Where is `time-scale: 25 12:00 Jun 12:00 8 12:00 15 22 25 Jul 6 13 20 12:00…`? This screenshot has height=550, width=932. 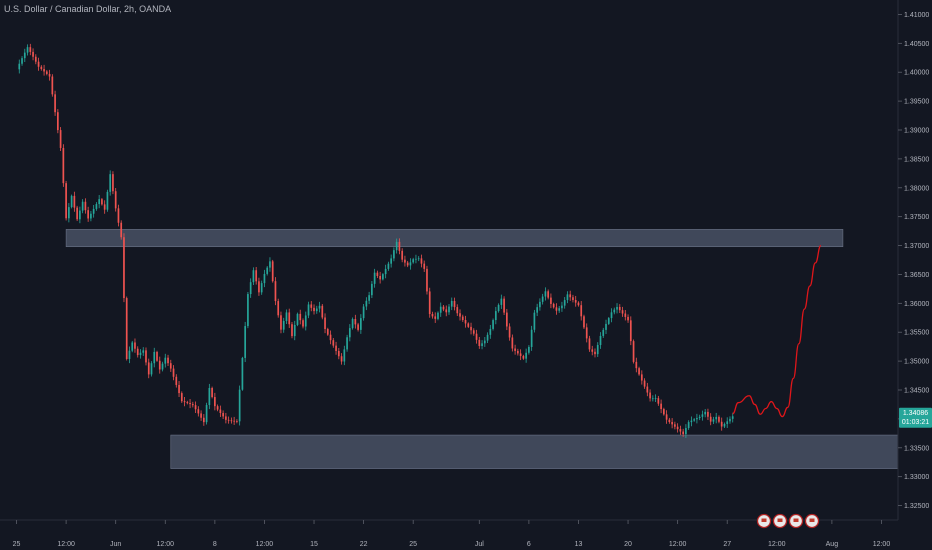 time-scale: 25 12:00 Jun 12:00 8 12:00 15 22 25 Jul 6 13 20 12:00… is located at coordinates (452, 534).